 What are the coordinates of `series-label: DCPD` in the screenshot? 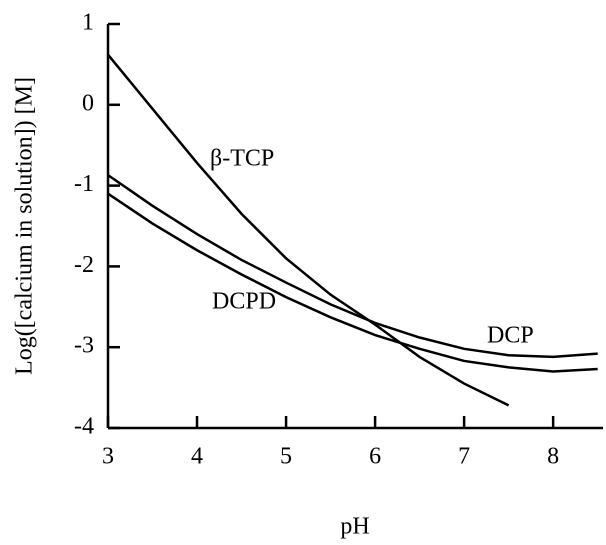 It's located at (244, 302).